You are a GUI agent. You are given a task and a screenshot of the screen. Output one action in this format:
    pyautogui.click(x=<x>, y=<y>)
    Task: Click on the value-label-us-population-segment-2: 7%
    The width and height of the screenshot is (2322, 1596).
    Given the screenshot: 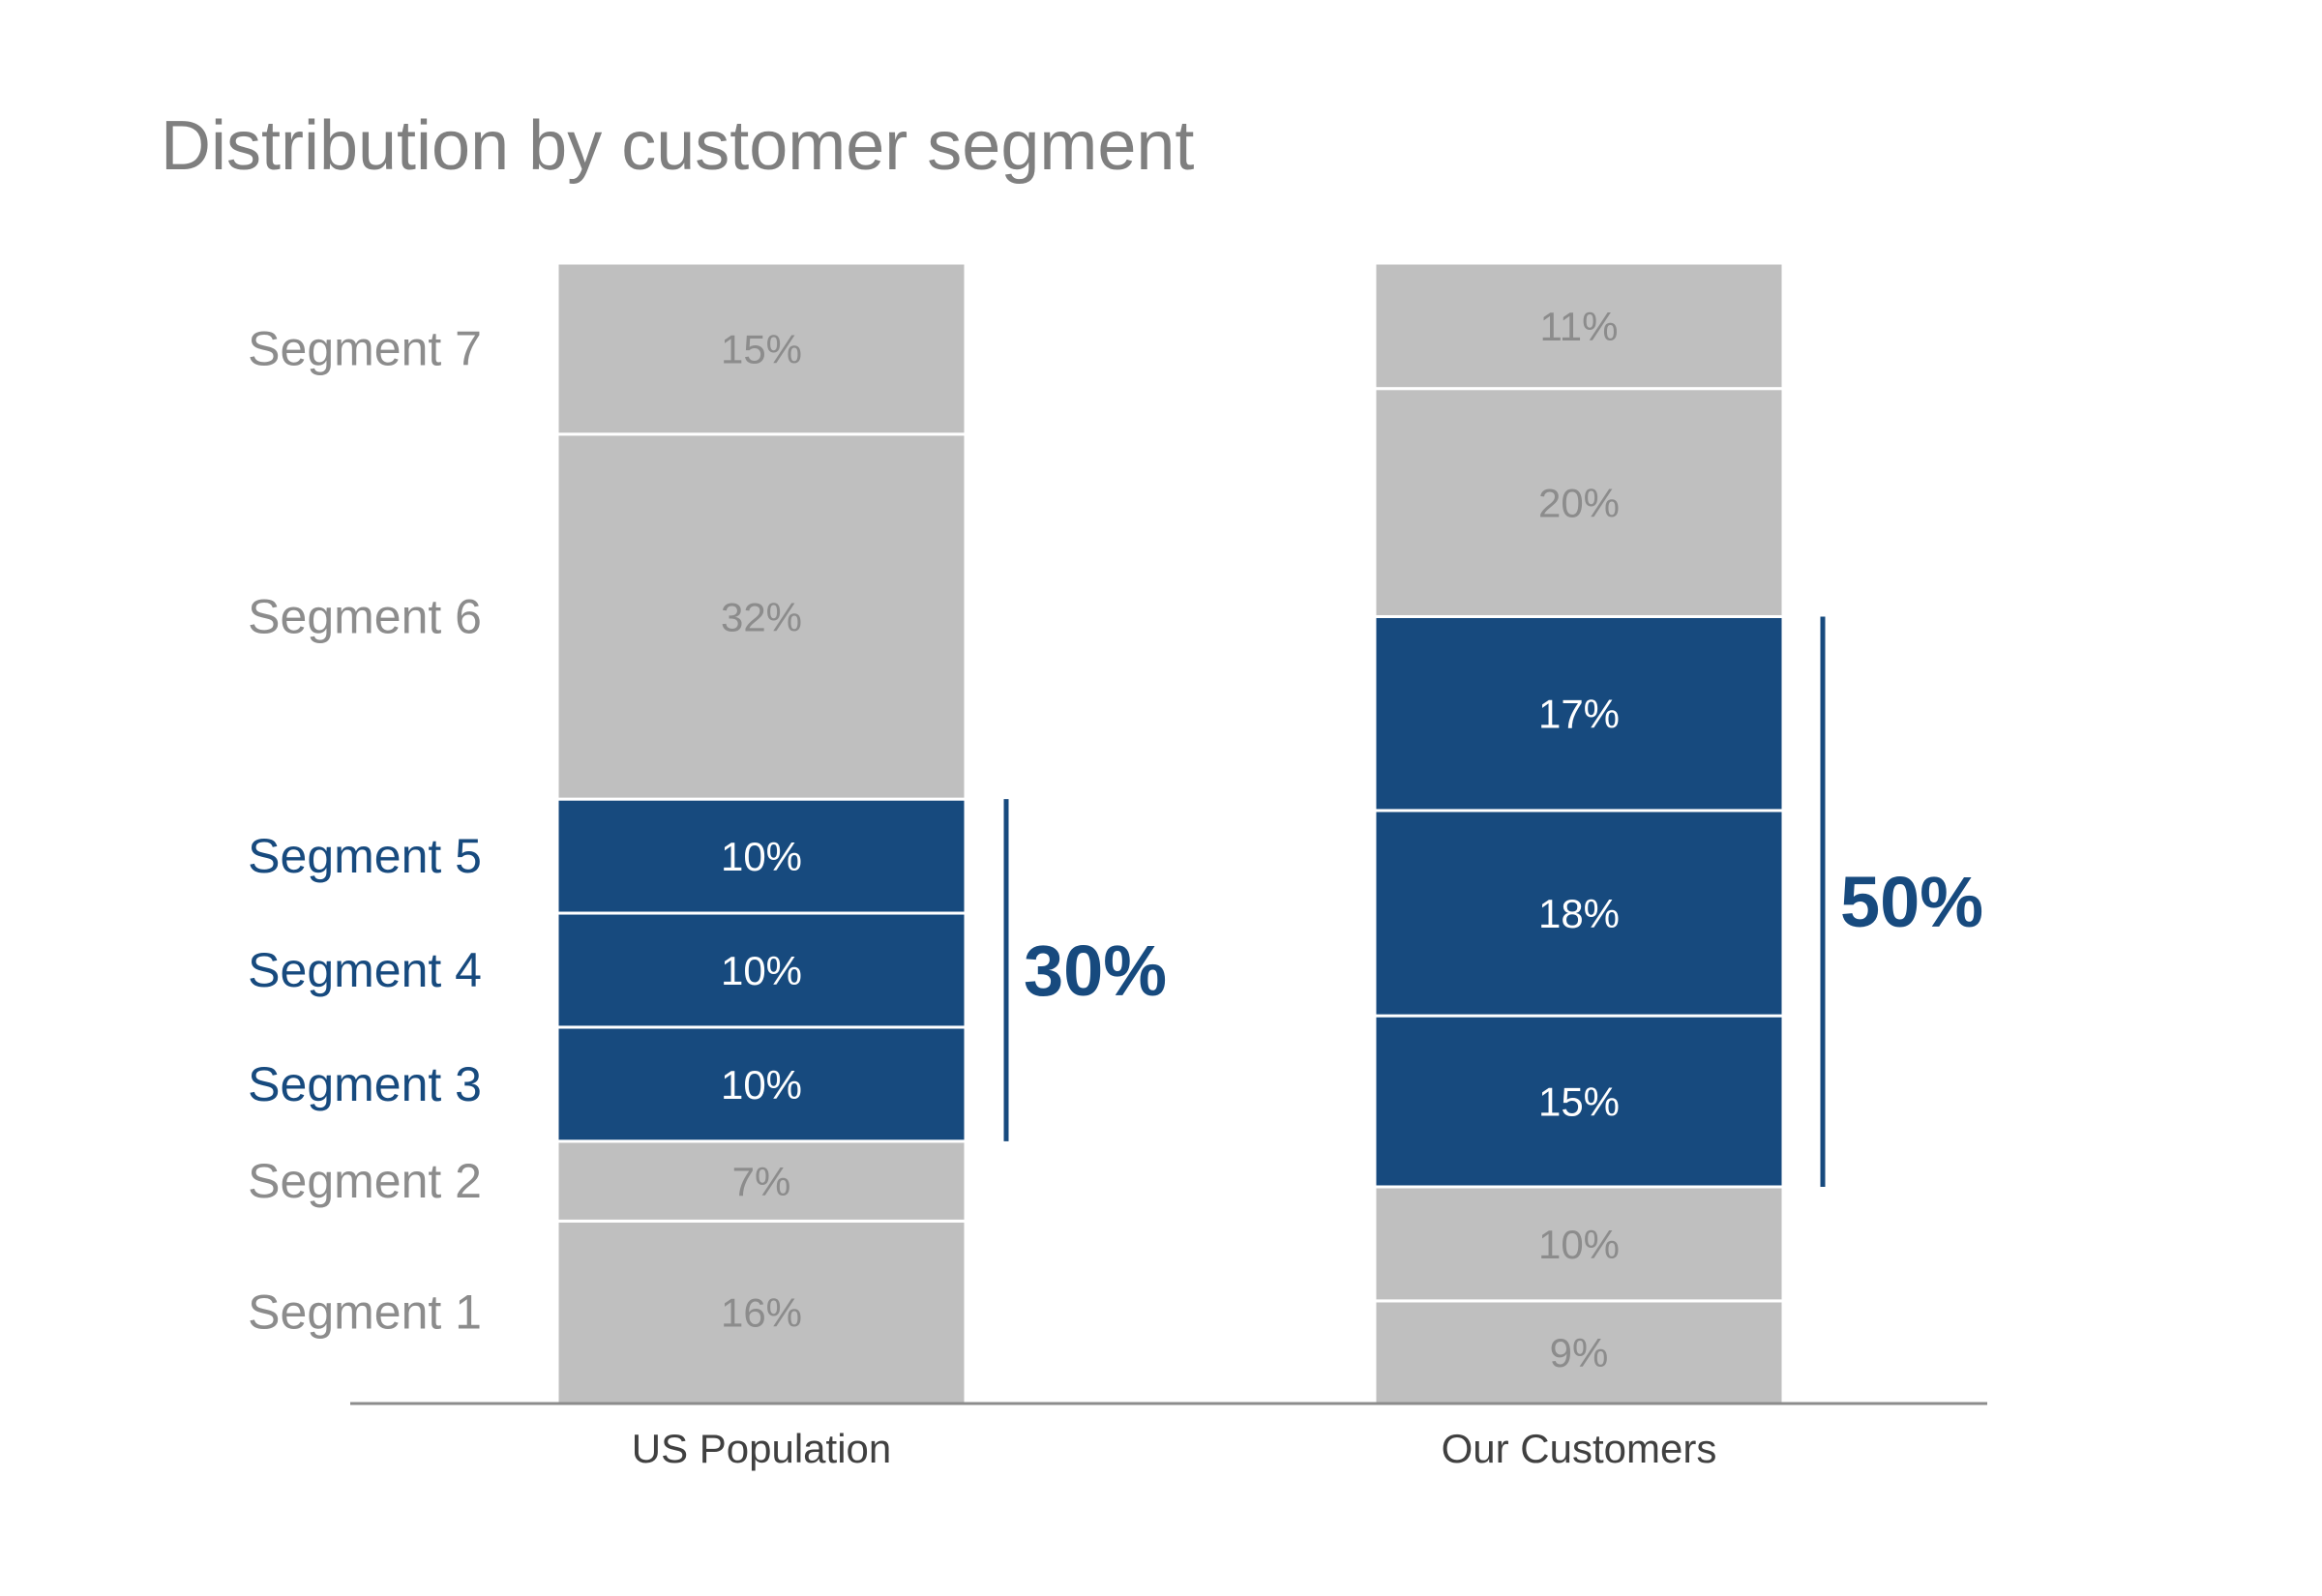 What is the action you would take?
    pyautogui.click(x=761, y=1181)
    